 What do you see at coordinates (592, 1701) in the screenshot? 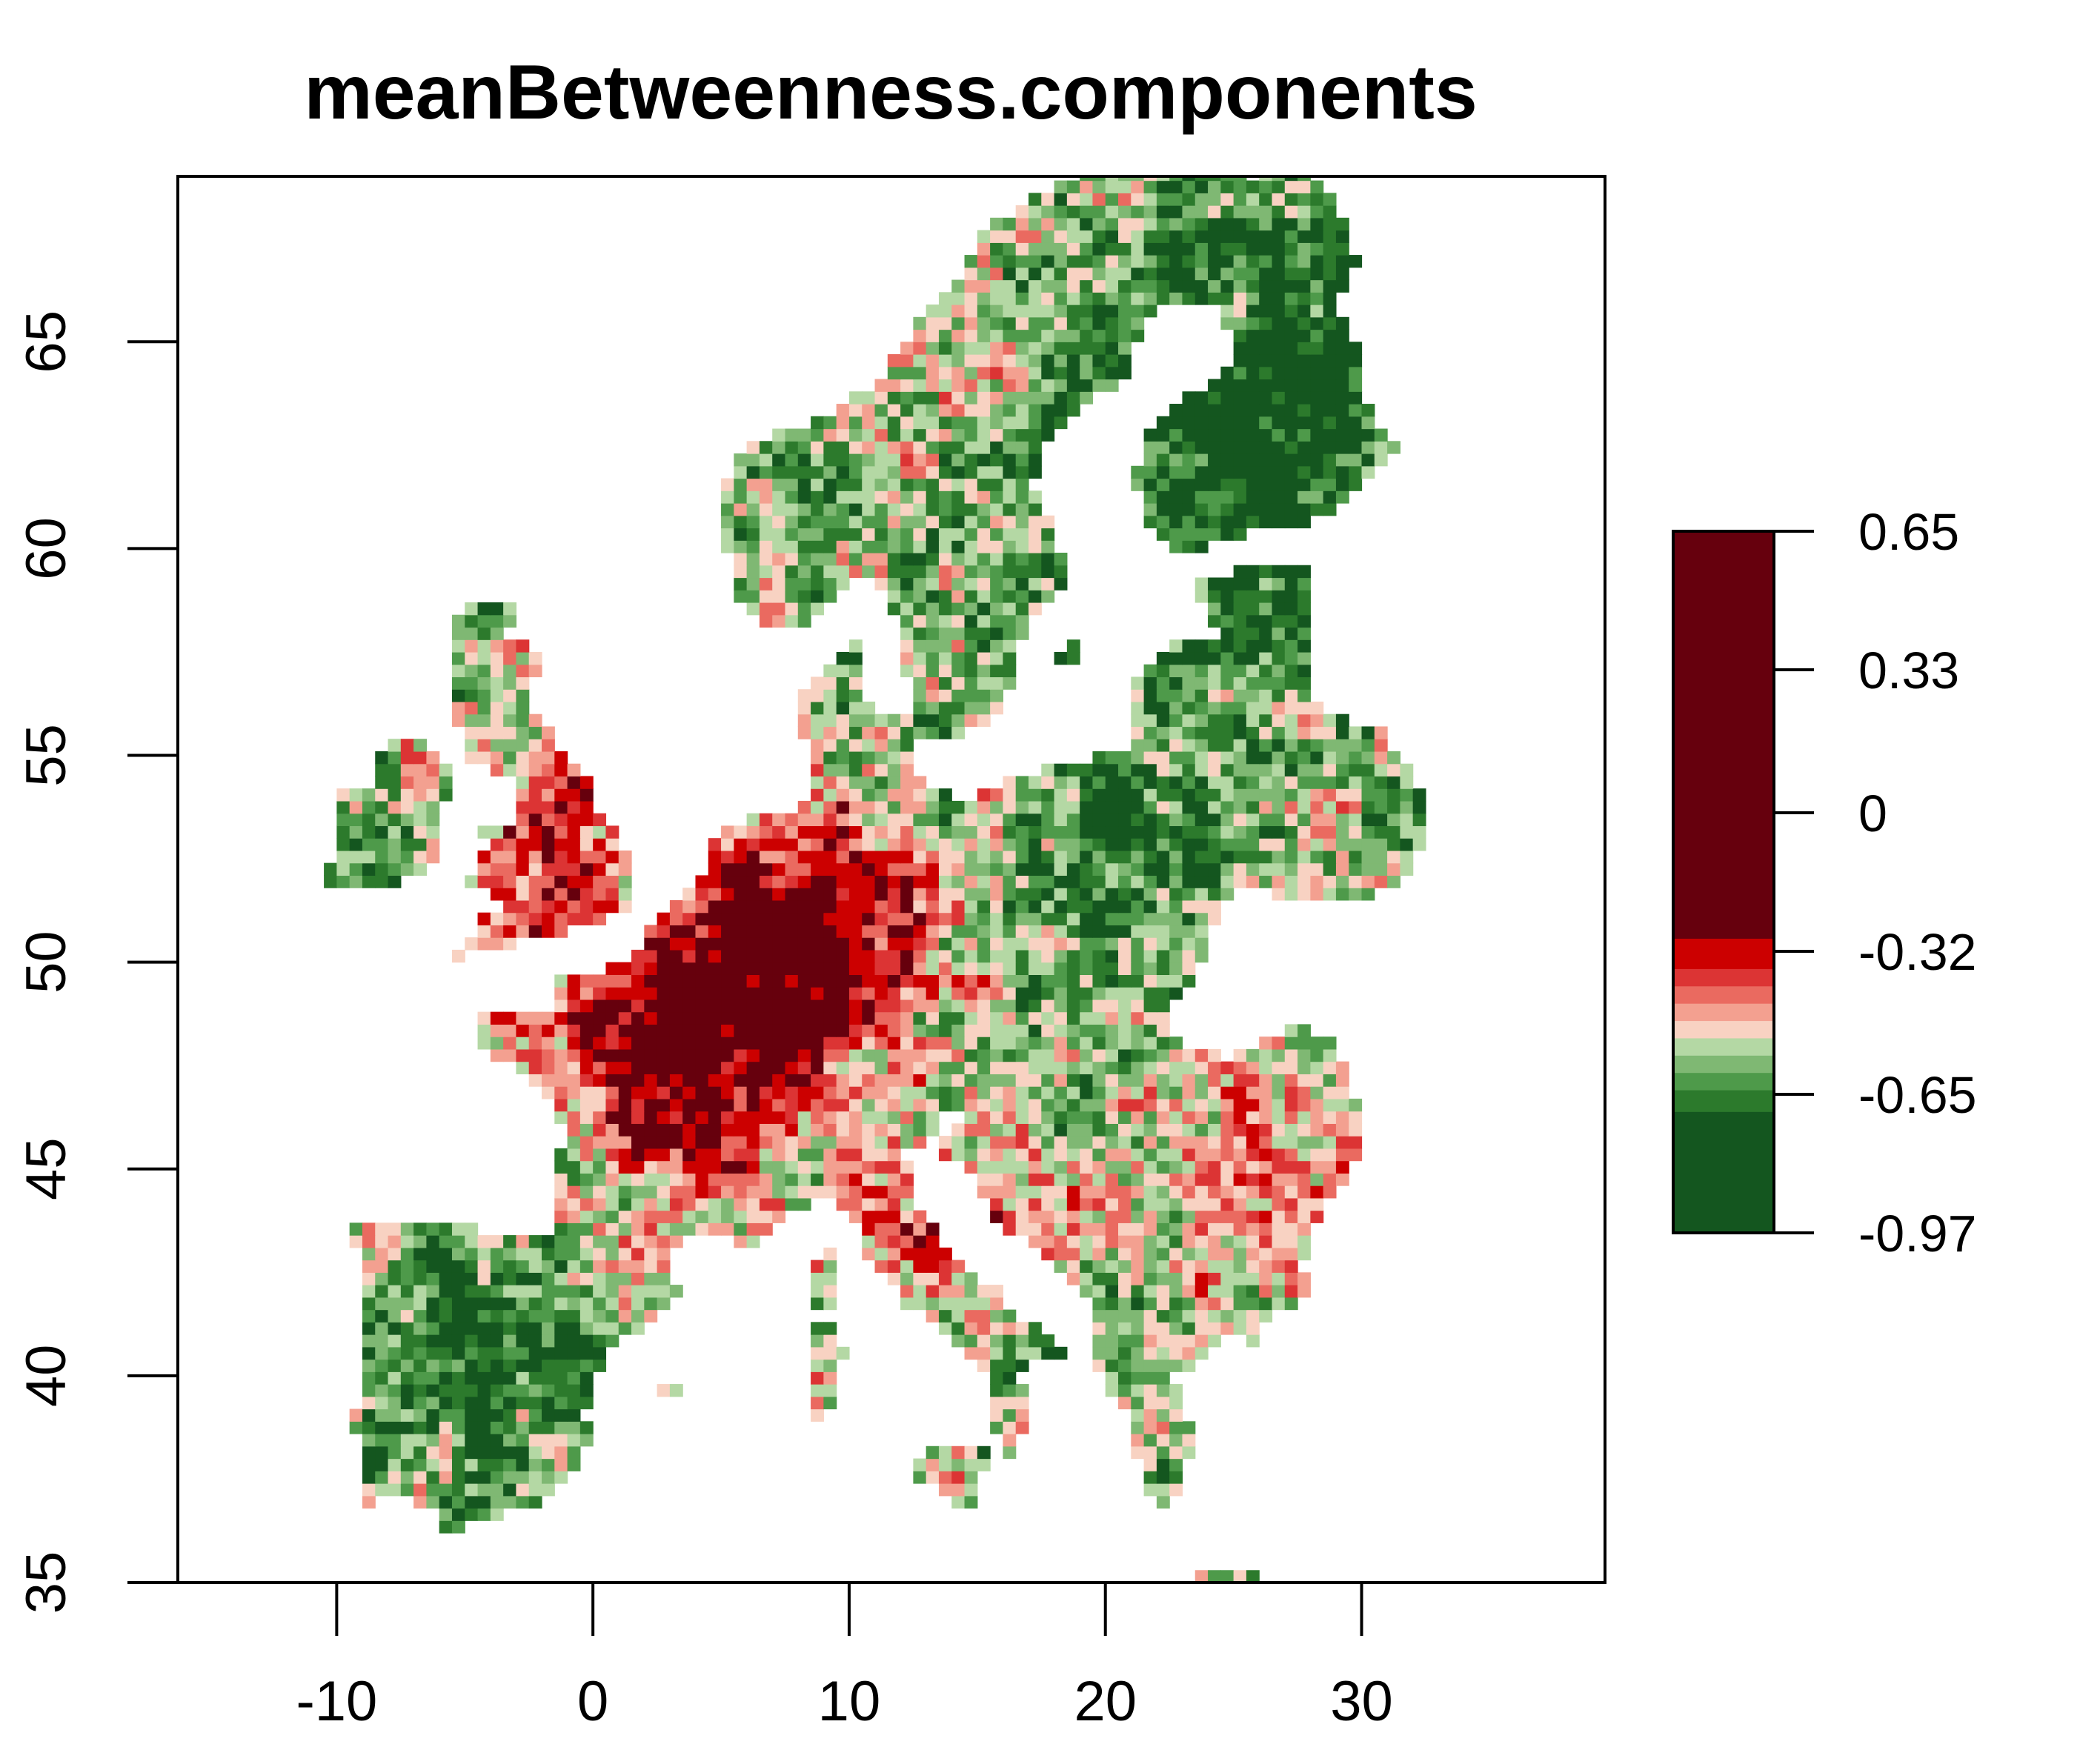
I see `x-tick-label: 0` at bounding box center [592, 1701].